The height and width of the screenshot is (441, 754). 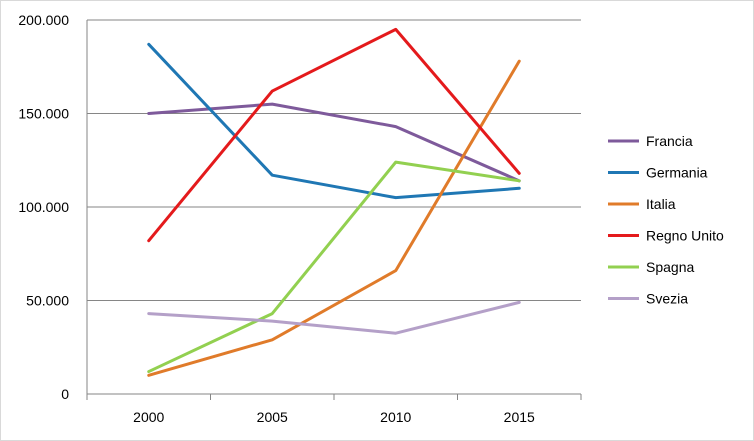 What do you see at coordinates (334, 142) in the screenshot?
I see `series-line-francia` at bounding box center [334, 142].